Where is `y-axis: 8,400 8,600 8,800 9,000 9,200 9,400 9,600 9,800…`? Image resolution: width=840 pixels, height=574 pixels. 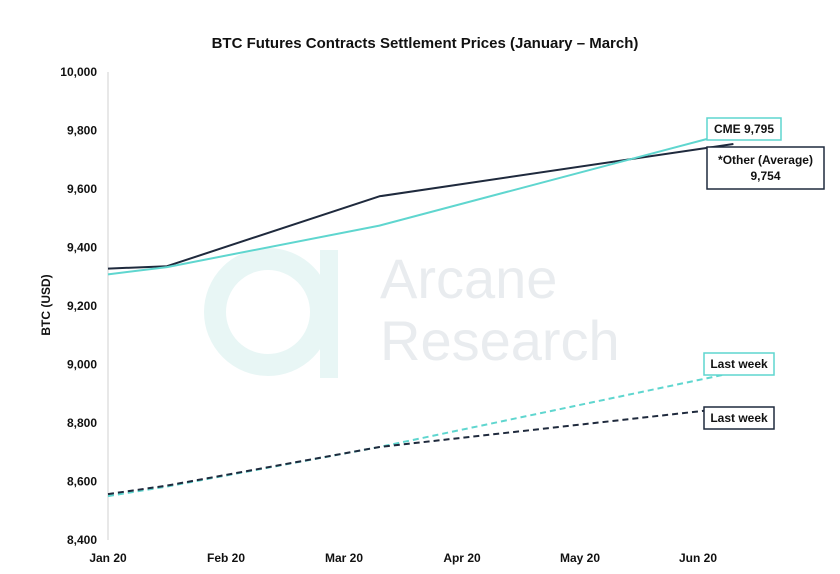 y-axis: 8,400 8,600 8,800 9,000 9,200 9,400 9,600 9,800… is located at coordinates (84, 306).